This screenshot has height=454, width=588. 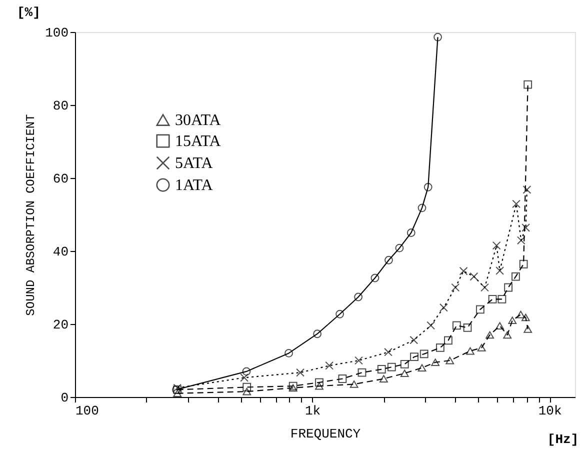 I want to click on legend-label: 15ATA, so click(x=198, y=141).